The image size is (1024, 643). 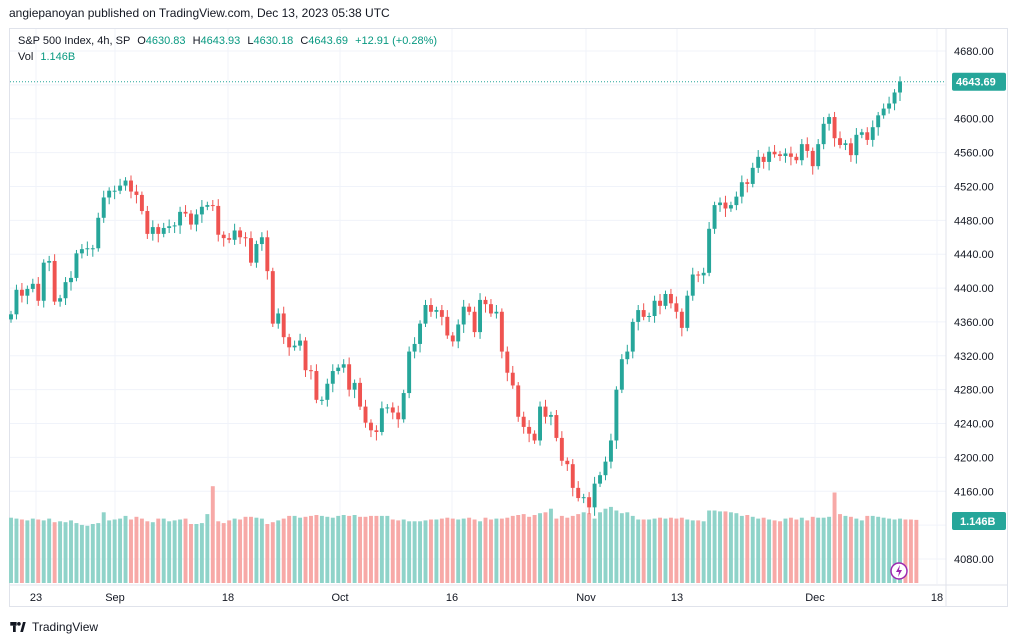 I want to click on x-tick-label: 13, so click(x=677, y=598).